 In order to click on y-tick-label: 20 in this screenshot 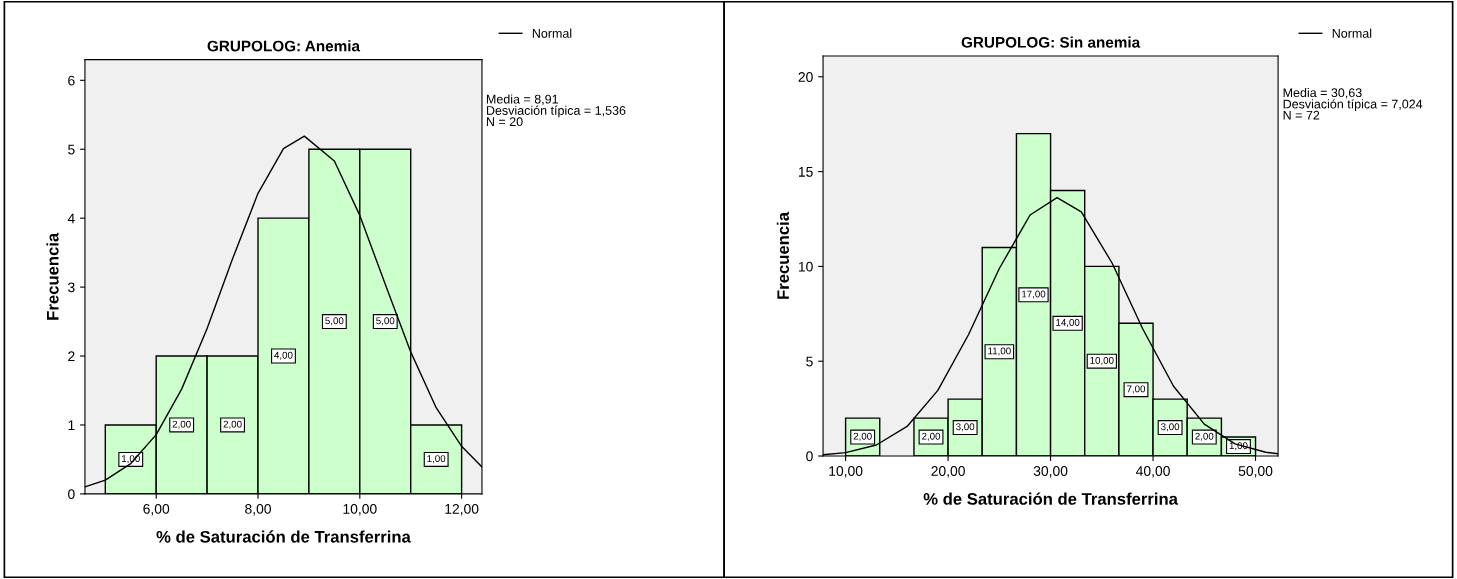, I will do `click(805, 77)`.